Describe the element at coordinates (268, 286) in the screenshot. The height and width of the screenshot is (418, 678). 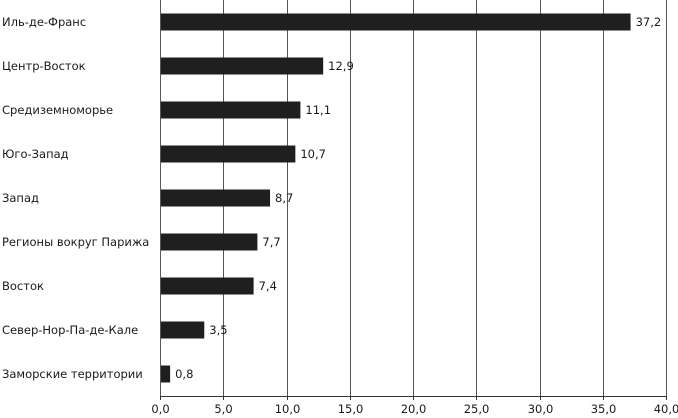
I see `value-label: 7,4` at that location.